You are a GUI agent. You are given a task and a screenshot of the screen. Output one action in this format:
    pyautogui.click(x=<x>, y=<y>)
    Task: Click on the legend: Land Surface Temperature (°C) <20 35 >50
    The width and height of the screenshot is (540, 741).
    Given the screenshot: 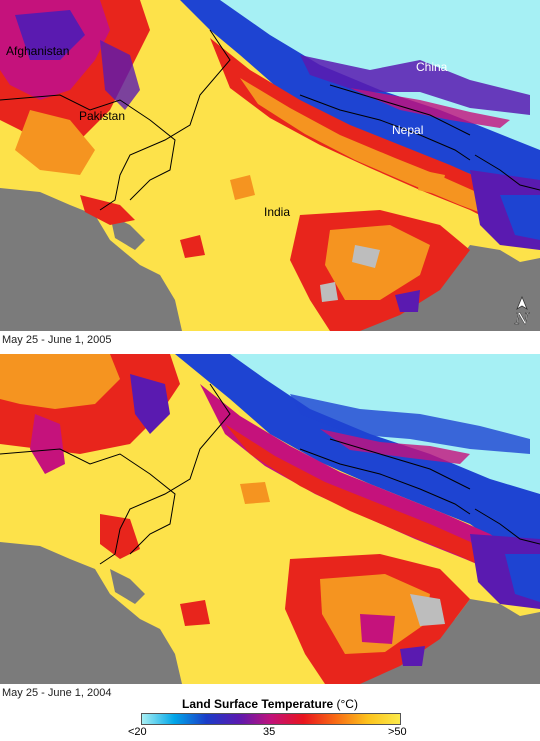 What is the action you would take?
    pyautogui.click(x=270, y=719)
    